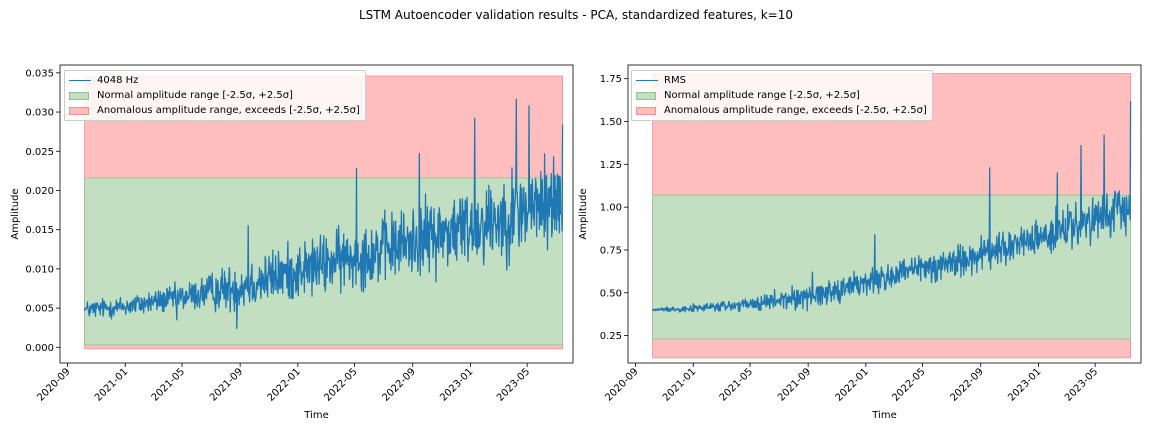 The image size is (1152, 432). I want to click on legend-item-series: 4048 Hz, so click(214, 80).